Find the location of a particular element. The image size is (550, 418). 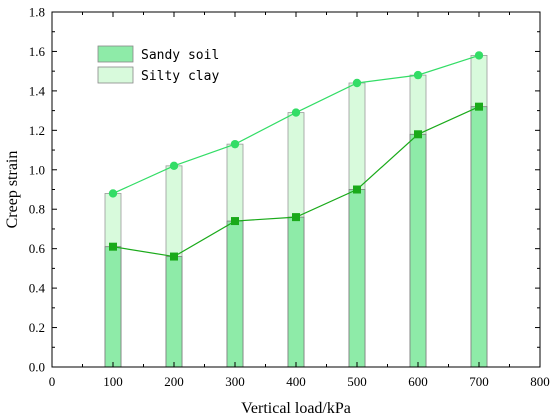

y-tick-label: 0.6 is located at coordinates (37, 248).